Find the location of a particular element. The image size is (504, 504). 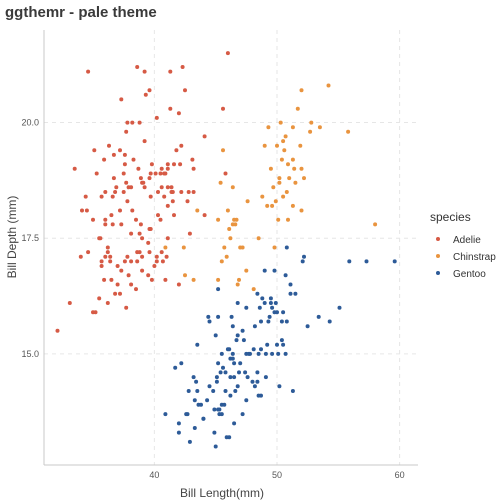

y-tick-label: 20.0 is located at coordinates (30, 123).